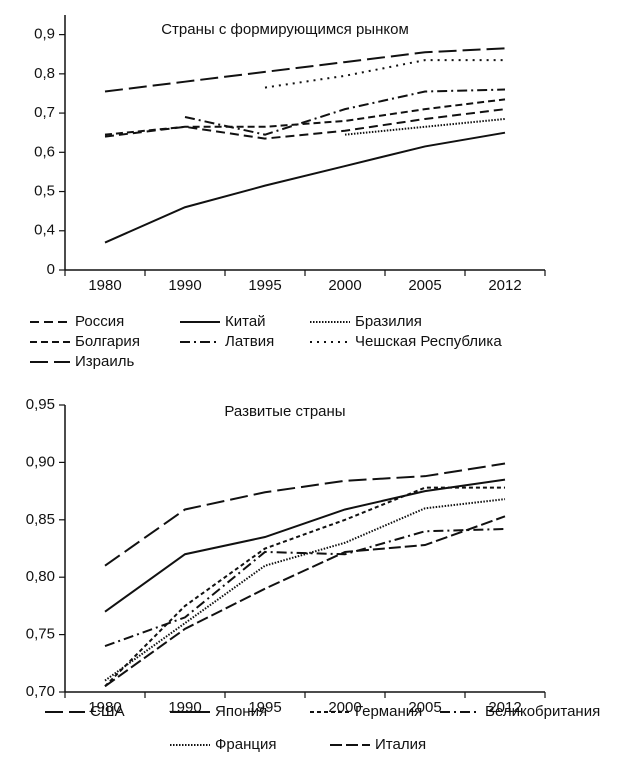  What do you see at coordinates (400, 744) in the screenshot?
I see `legend-label: Италия` at bounding box center [400, 744].